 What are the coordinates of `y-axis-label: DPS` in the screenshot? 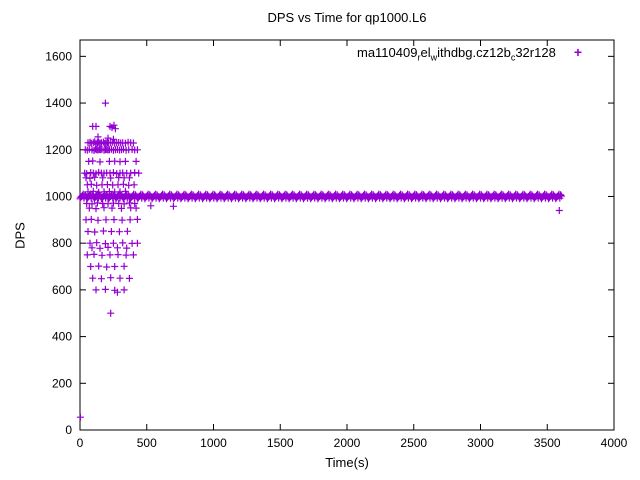 It's located at (20, 235).